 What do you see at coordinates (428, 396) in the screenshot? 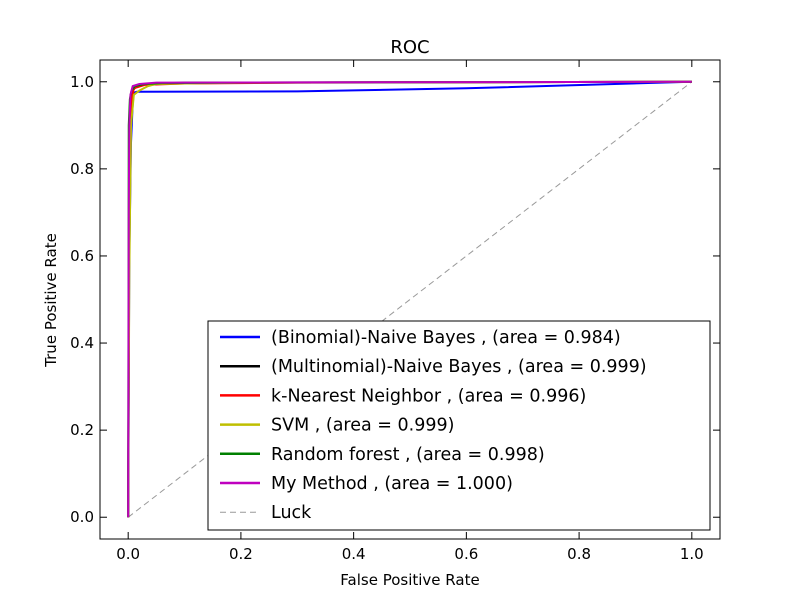
I see `legend-label-2: k-Nearest Neighbor , (area = 0.996)` at bounding box center [428, 396].